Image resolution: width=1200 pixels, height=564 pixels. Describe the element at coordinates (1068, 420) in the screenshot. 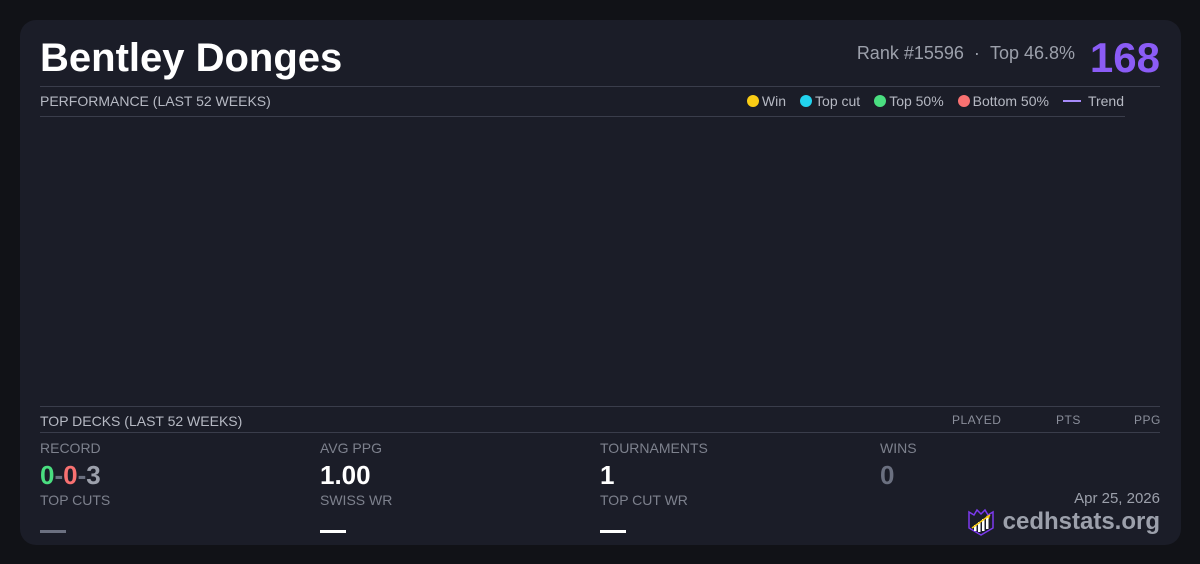

I see `col-pts: PTS` at that location.